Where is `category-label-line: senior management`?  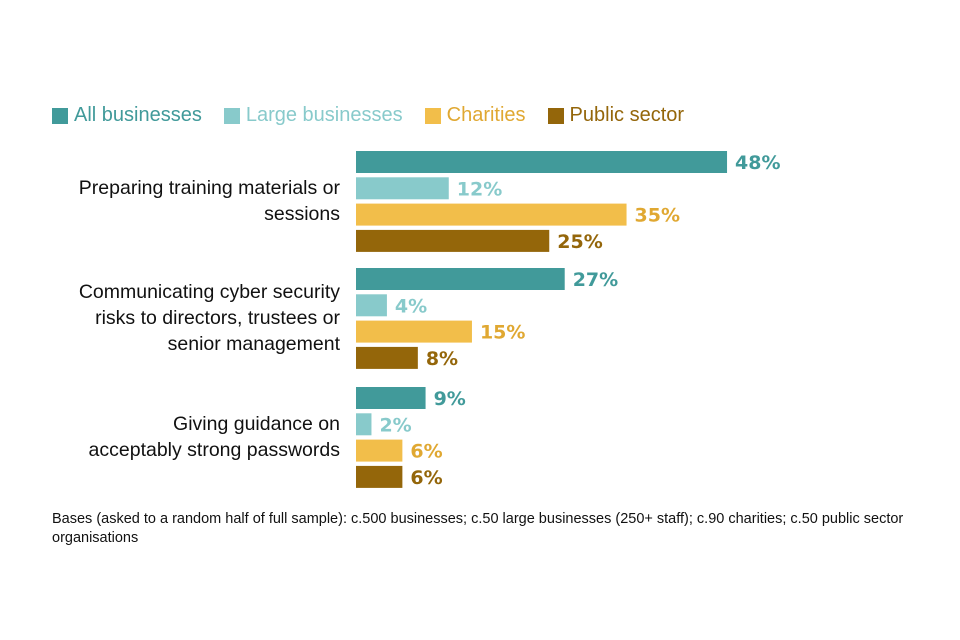 category-label-line: senior management is located at coordinates (253, 344).